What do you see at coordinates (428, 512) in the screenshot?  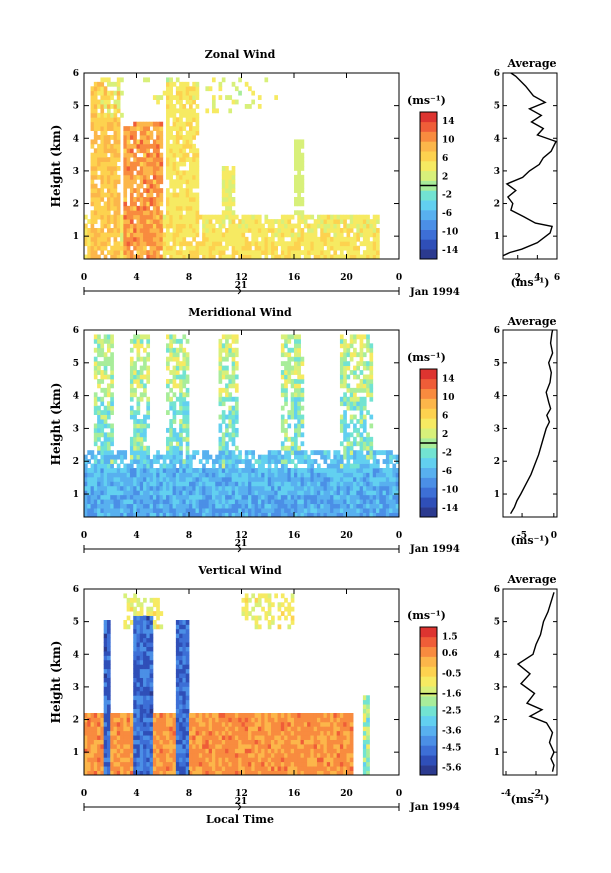 I see `meridional-colorbar-swatch` at bounding box center [428, 512].